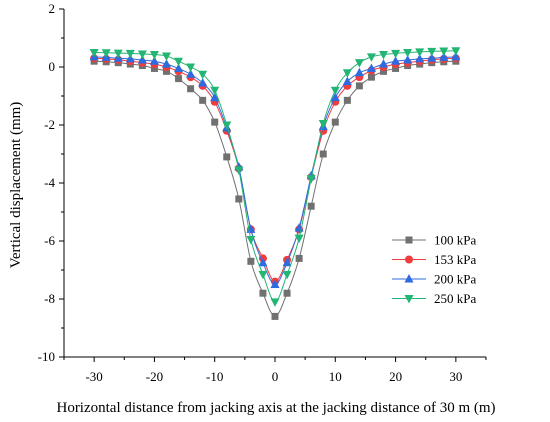 This screenshot has width=550, height=422. Describe the element at coordinates (455, 259) in the screenshot. I see `legend-label: 153 kPa` at that location.